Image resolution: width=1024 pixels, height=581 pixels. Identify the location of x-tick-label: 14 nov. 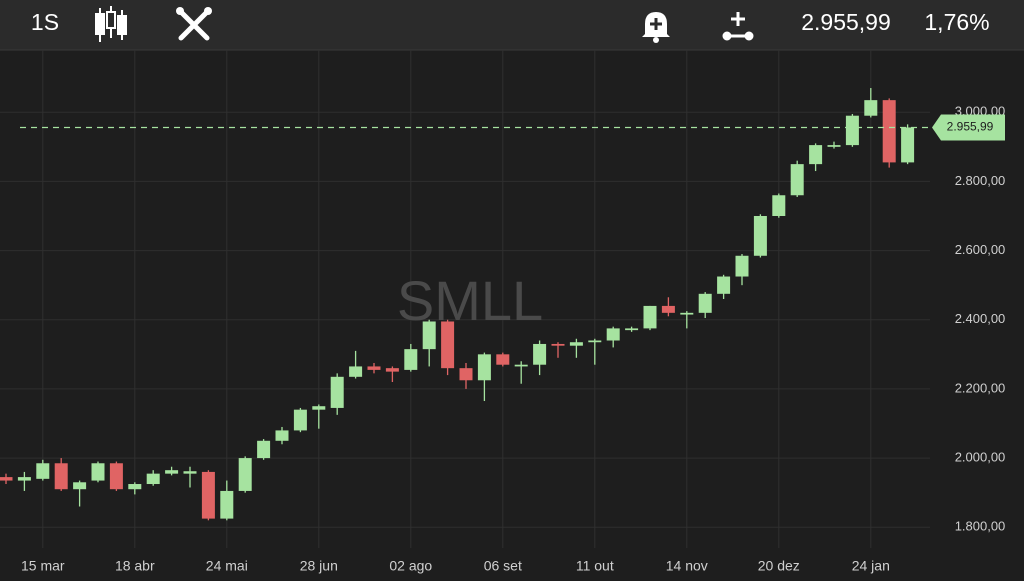
(687, 566).